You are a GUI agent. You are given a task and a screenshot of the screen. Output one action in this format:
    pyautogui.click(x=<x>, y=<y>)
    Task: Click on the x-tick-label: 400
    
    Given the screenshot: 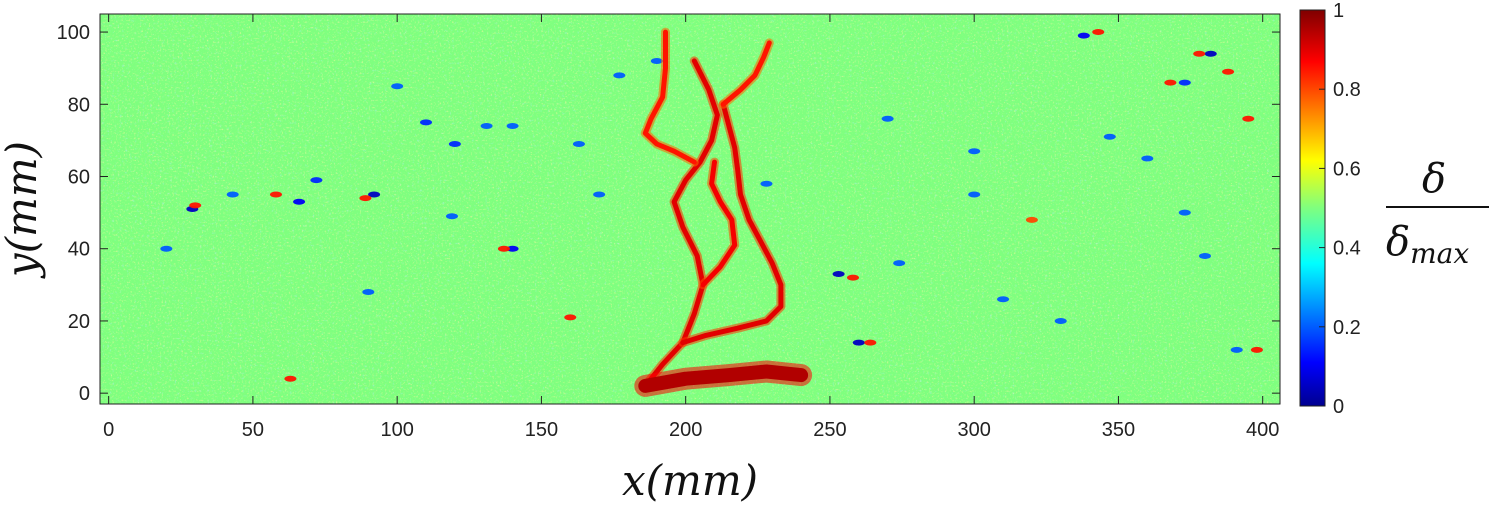 What is the action you would take?
    pyautogui.click(x=1262, y=430)
    